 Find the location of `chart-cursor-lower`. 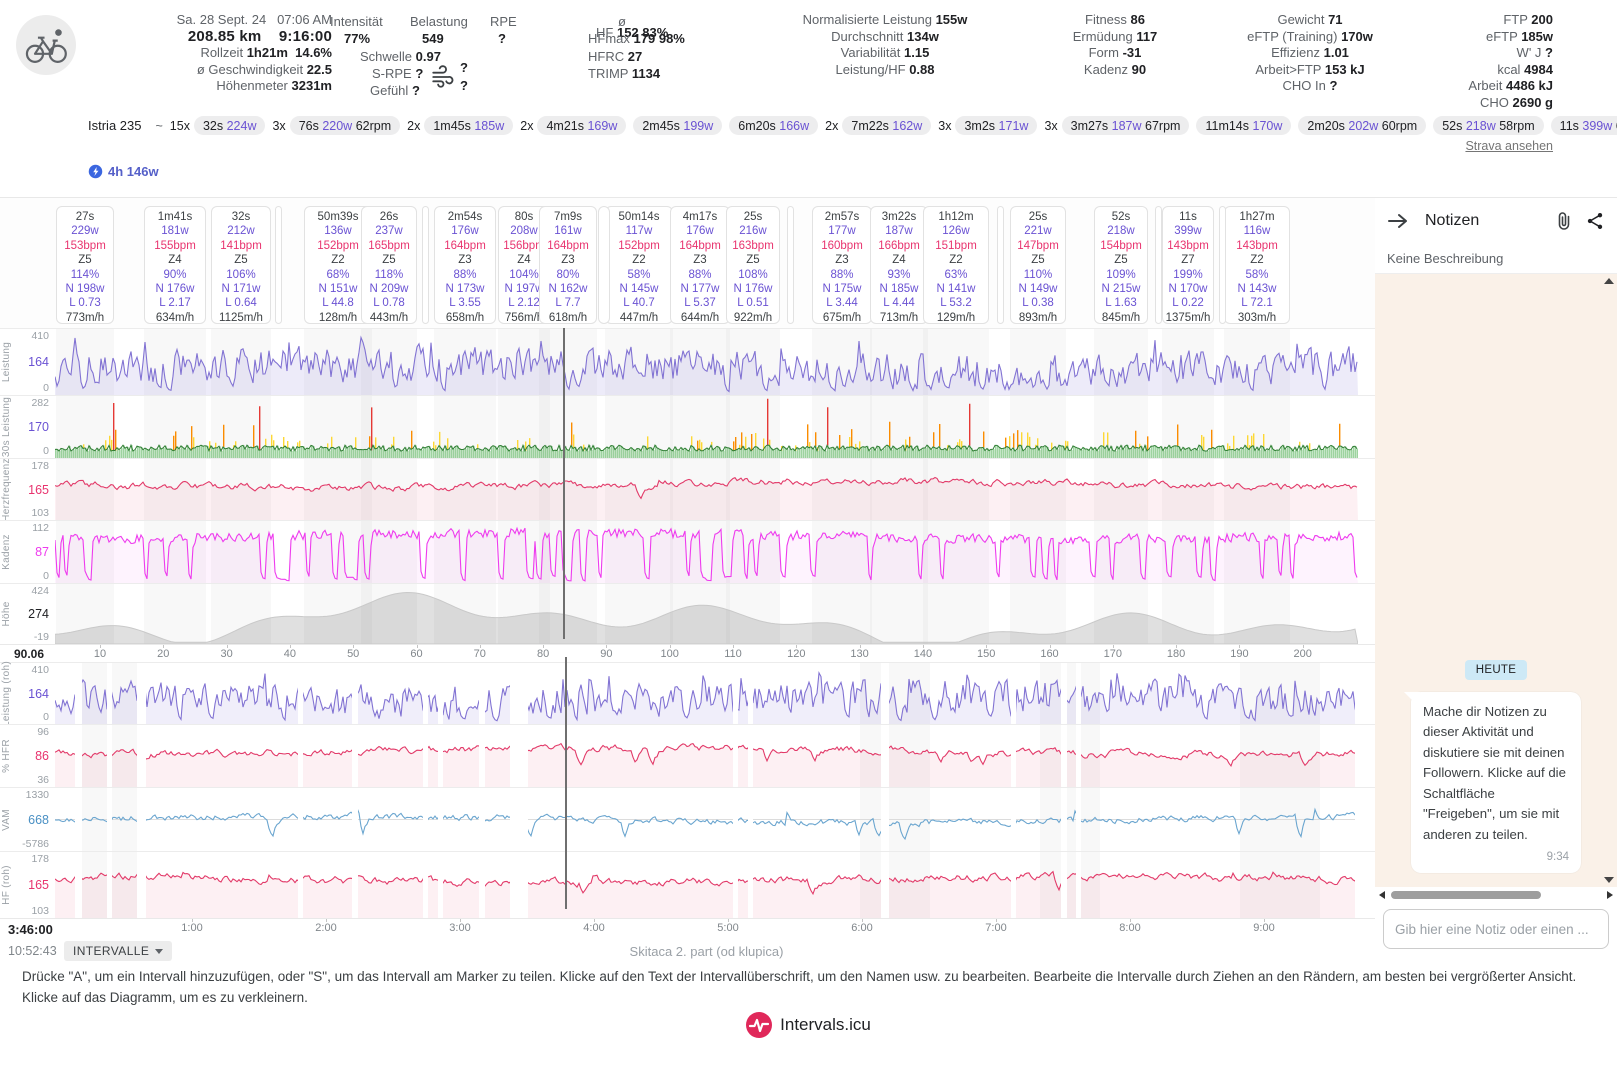

chart-cursor-lower is located at coordinates (566, 783).